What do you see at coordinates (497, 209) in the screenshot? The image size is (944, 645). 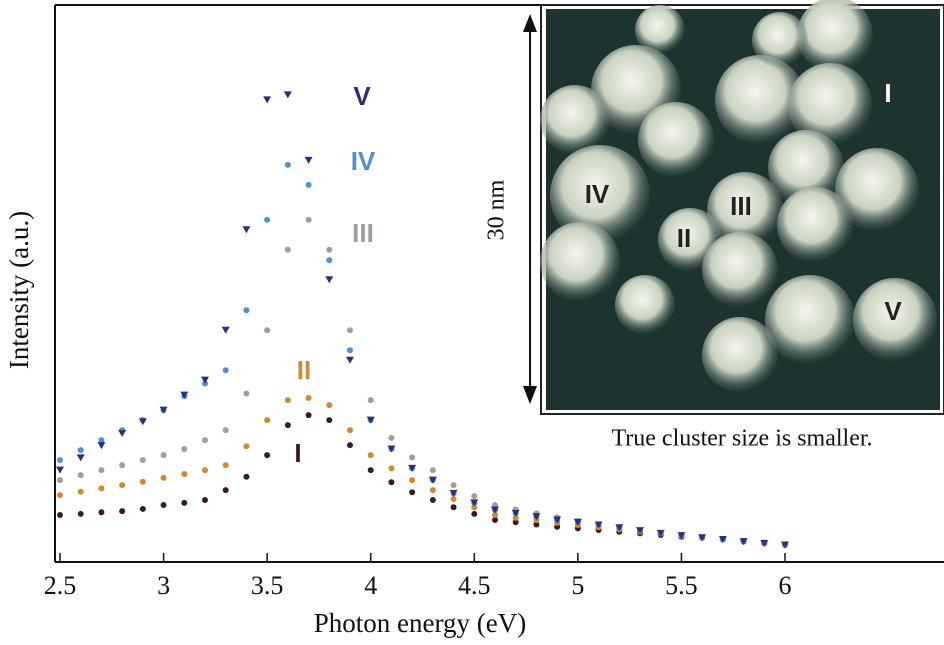 I see `scale-label: 30 nm` at bounding box center [497, 209].